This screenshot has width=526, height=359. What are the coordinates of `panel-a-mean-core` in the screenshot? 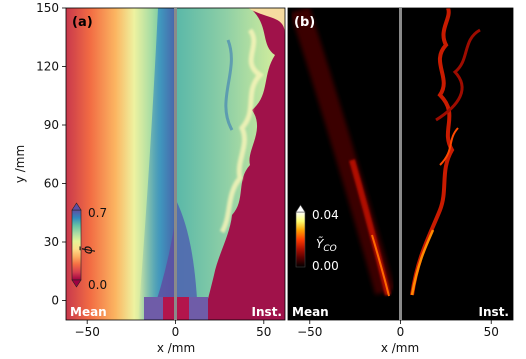 It's located at (157, 164).